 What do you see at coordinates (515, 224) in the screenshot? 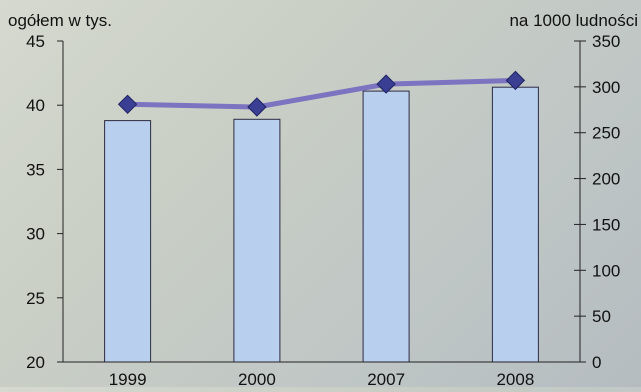
I see `bar-2008` at bounding box center [515, 224].